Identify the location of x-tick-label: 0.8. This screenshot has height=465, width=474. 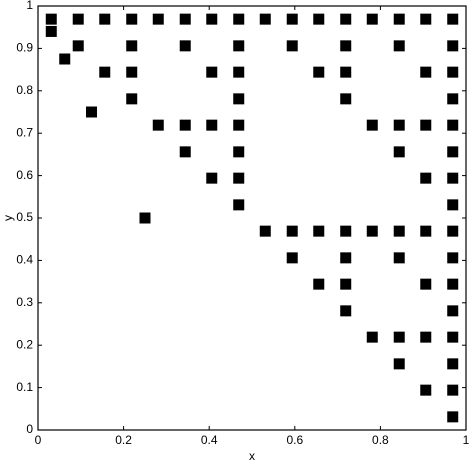
(380, 440).